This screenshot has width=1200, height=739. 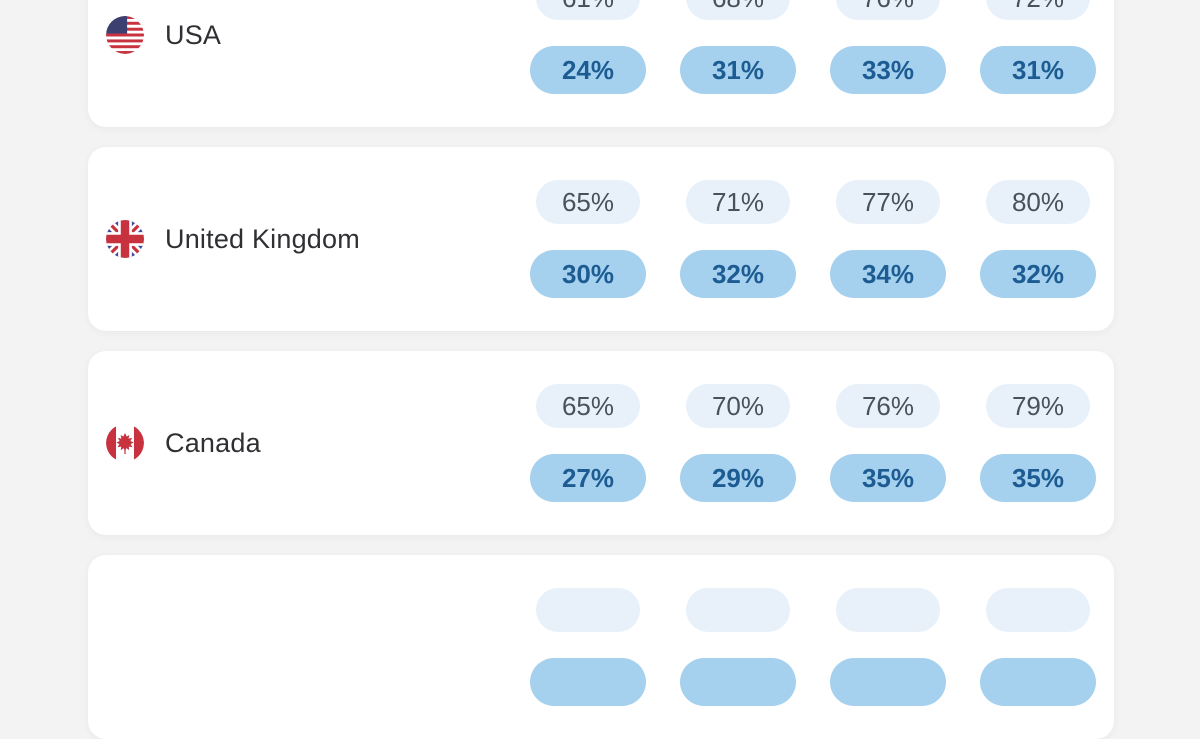 What do you see at coordinates (1038, 406) in the screenshot?
I see `stat-pill-light: 79%` at bounding box center [1038, 406].